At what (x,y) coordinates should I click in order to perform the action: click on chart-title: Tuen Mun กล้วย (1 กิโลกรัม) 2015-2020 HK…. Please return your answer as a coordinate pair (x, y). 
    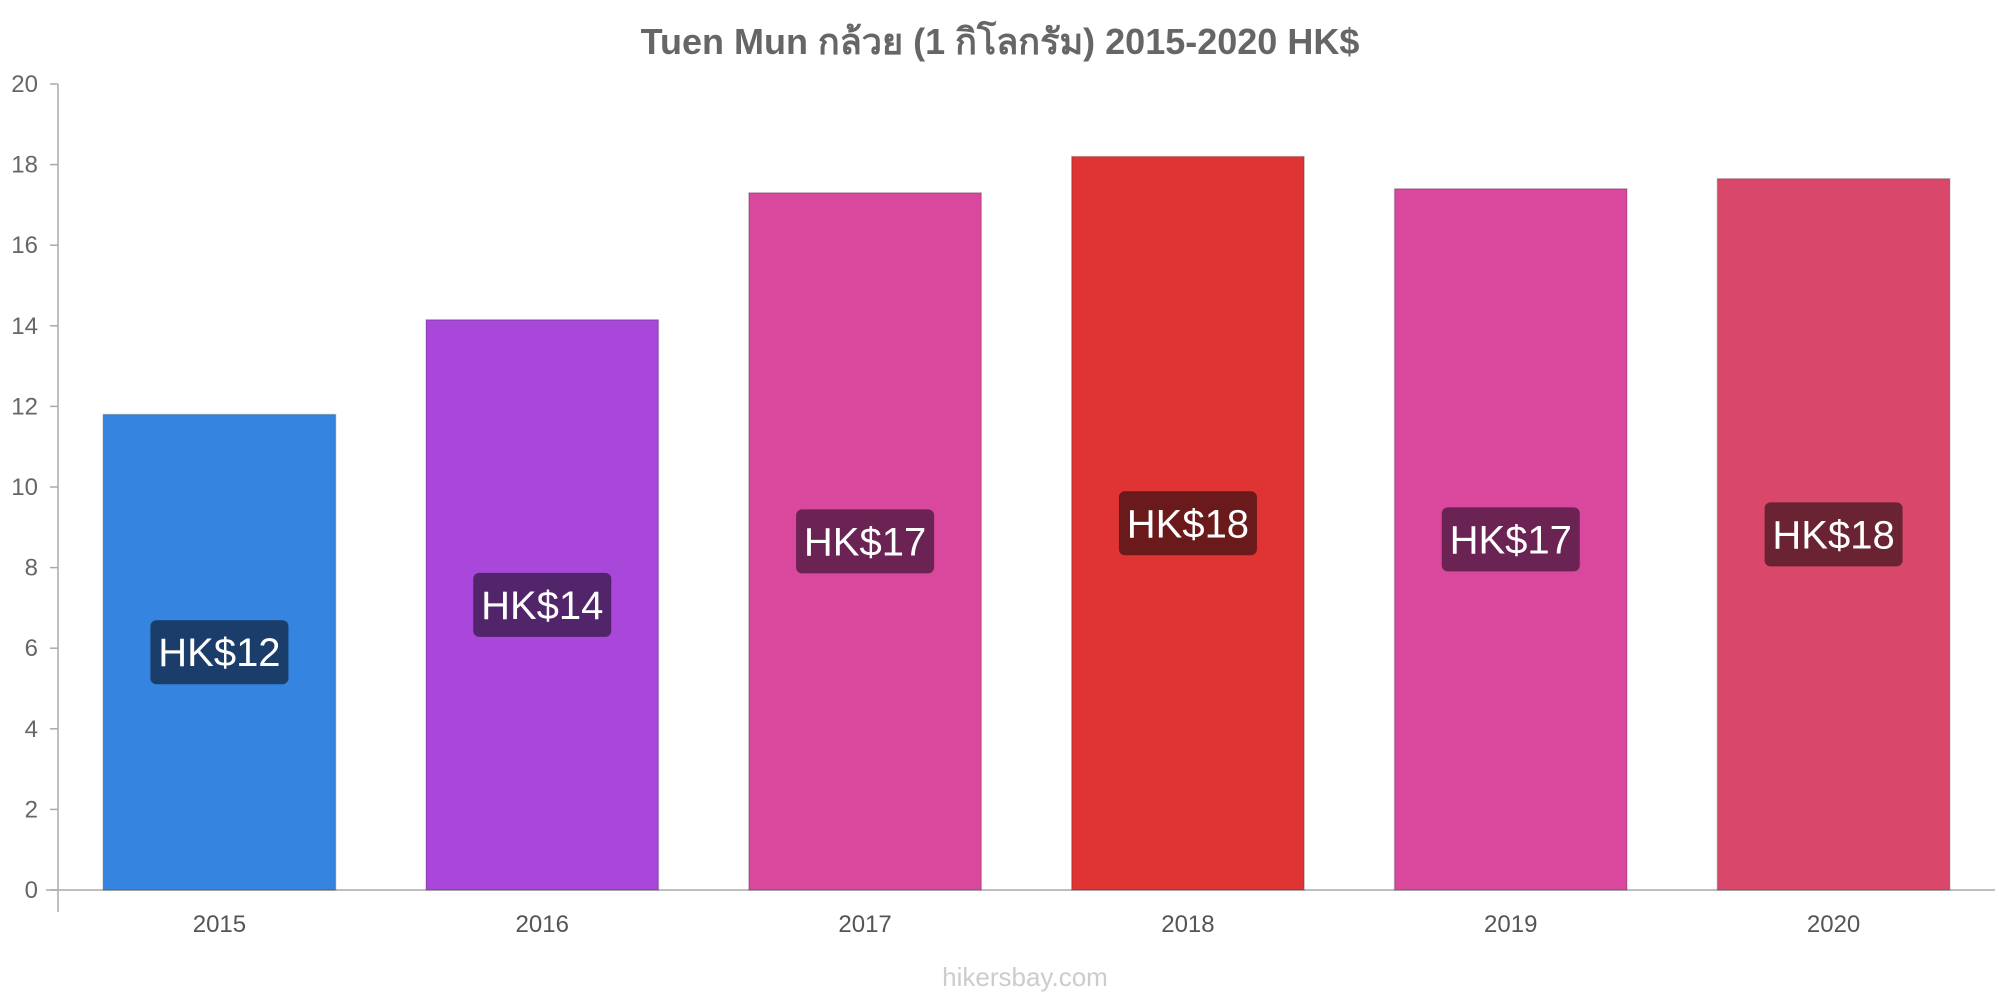
    Looking at the image, I should click on (1000, 41).